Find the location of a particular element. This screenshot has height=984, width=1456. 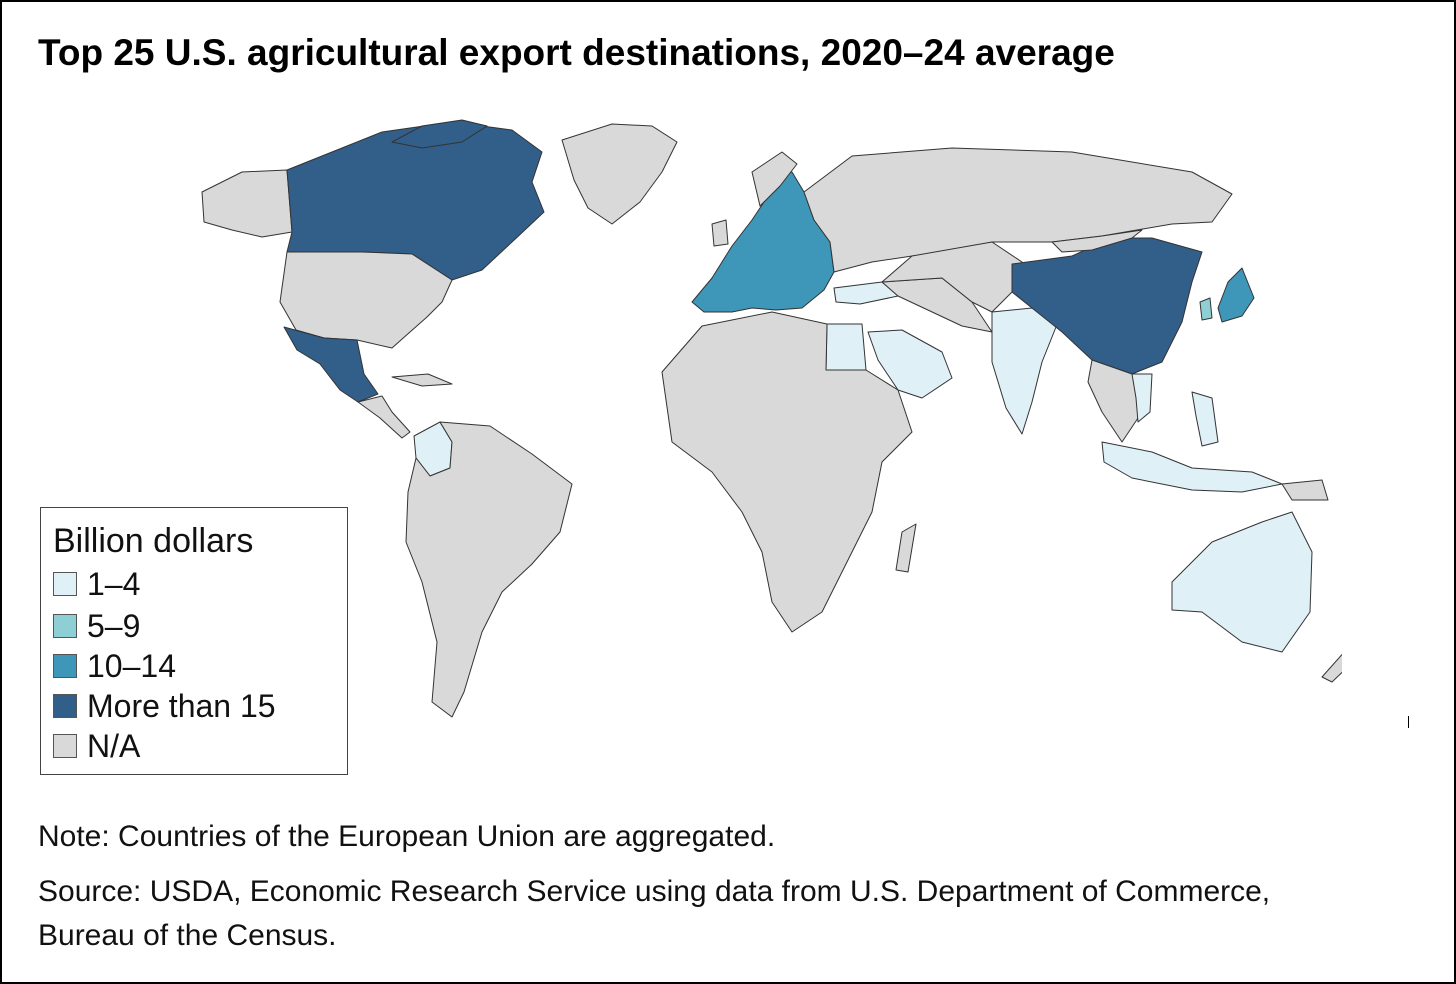

alaska is located at coordinates (247, 203).